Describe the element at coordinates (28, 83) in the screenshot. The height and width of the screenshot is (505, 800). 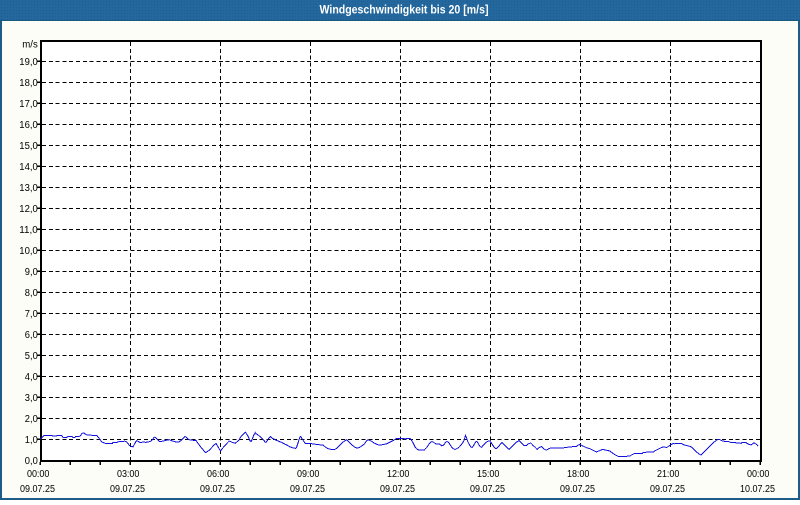
I see `svg-text: 18,0` at that location.